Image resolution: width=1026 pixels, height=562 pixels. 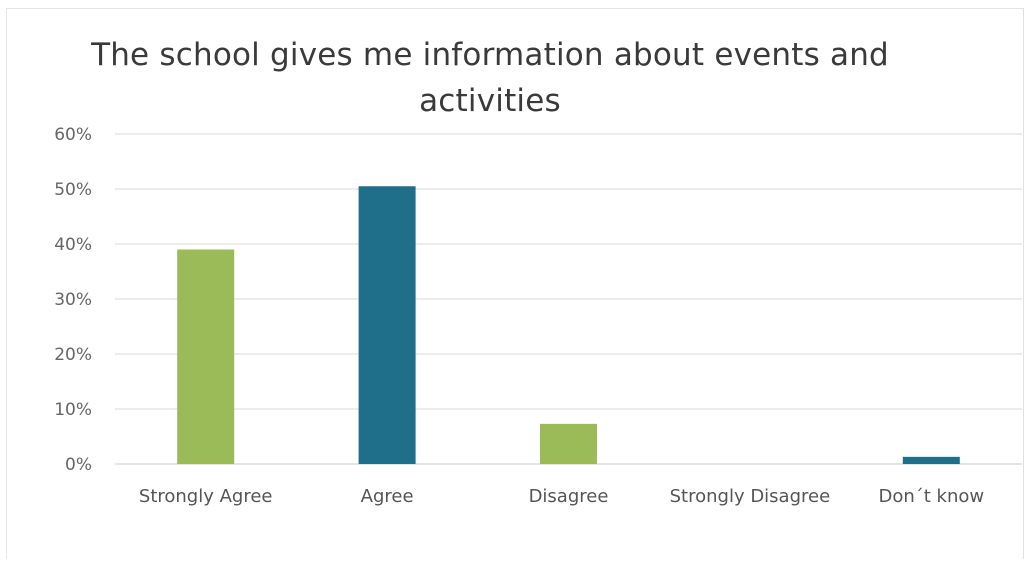 What do you see at coordinates (73, 135) in the screenshot?
I see `y-tick-label: 60%` at bounding box center [73, 135].